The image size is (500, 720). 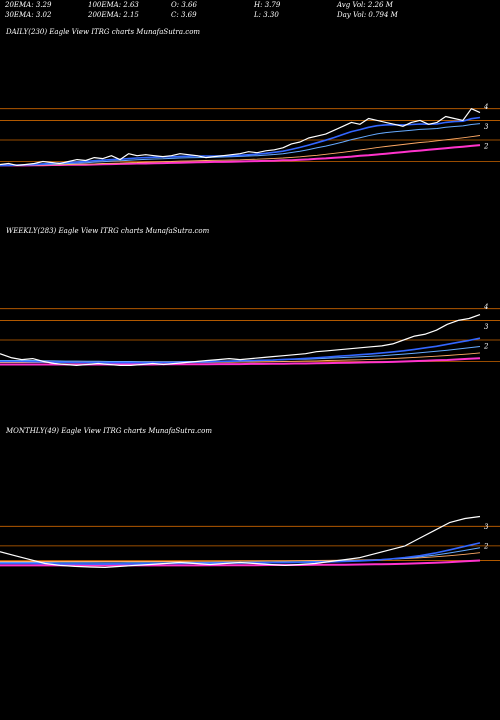 What do you see at coordinates (267, 5) in the screenshot?
I see `stat-high: H: 3.79` at bounding box center [267, 5].